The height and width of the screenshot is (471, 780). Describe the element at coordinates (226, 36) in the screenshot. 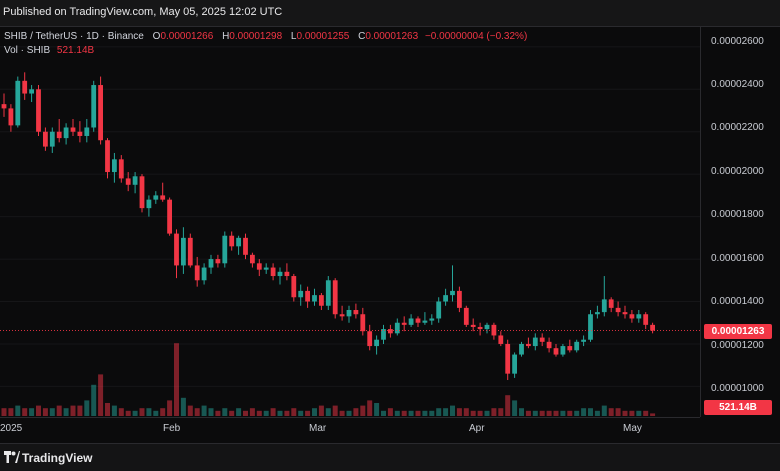

I see `legend-high-key: H` at that location.